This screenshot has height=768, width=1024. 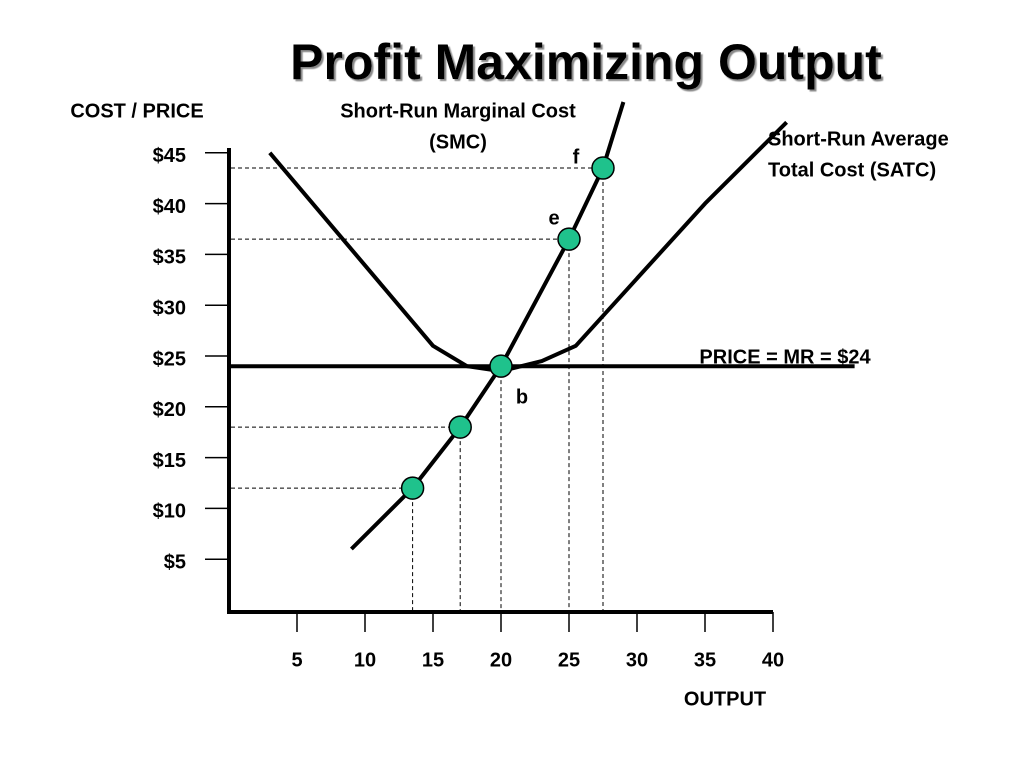 I want to click on x-tick-label: 30, so click(x=637, y=660).